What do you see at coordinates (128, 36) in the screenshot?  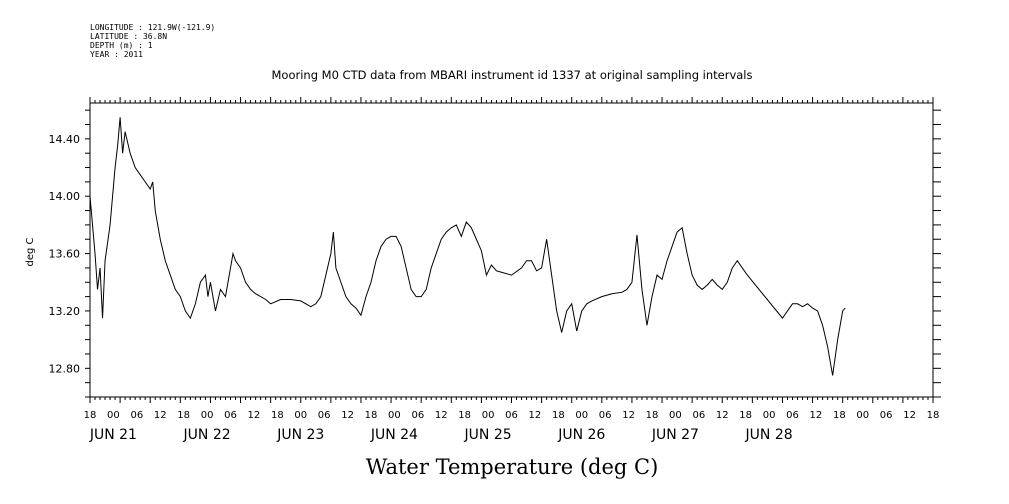 I see `latitude-text: LATITUDE : 36.8N` at bounding box center [128, 36].